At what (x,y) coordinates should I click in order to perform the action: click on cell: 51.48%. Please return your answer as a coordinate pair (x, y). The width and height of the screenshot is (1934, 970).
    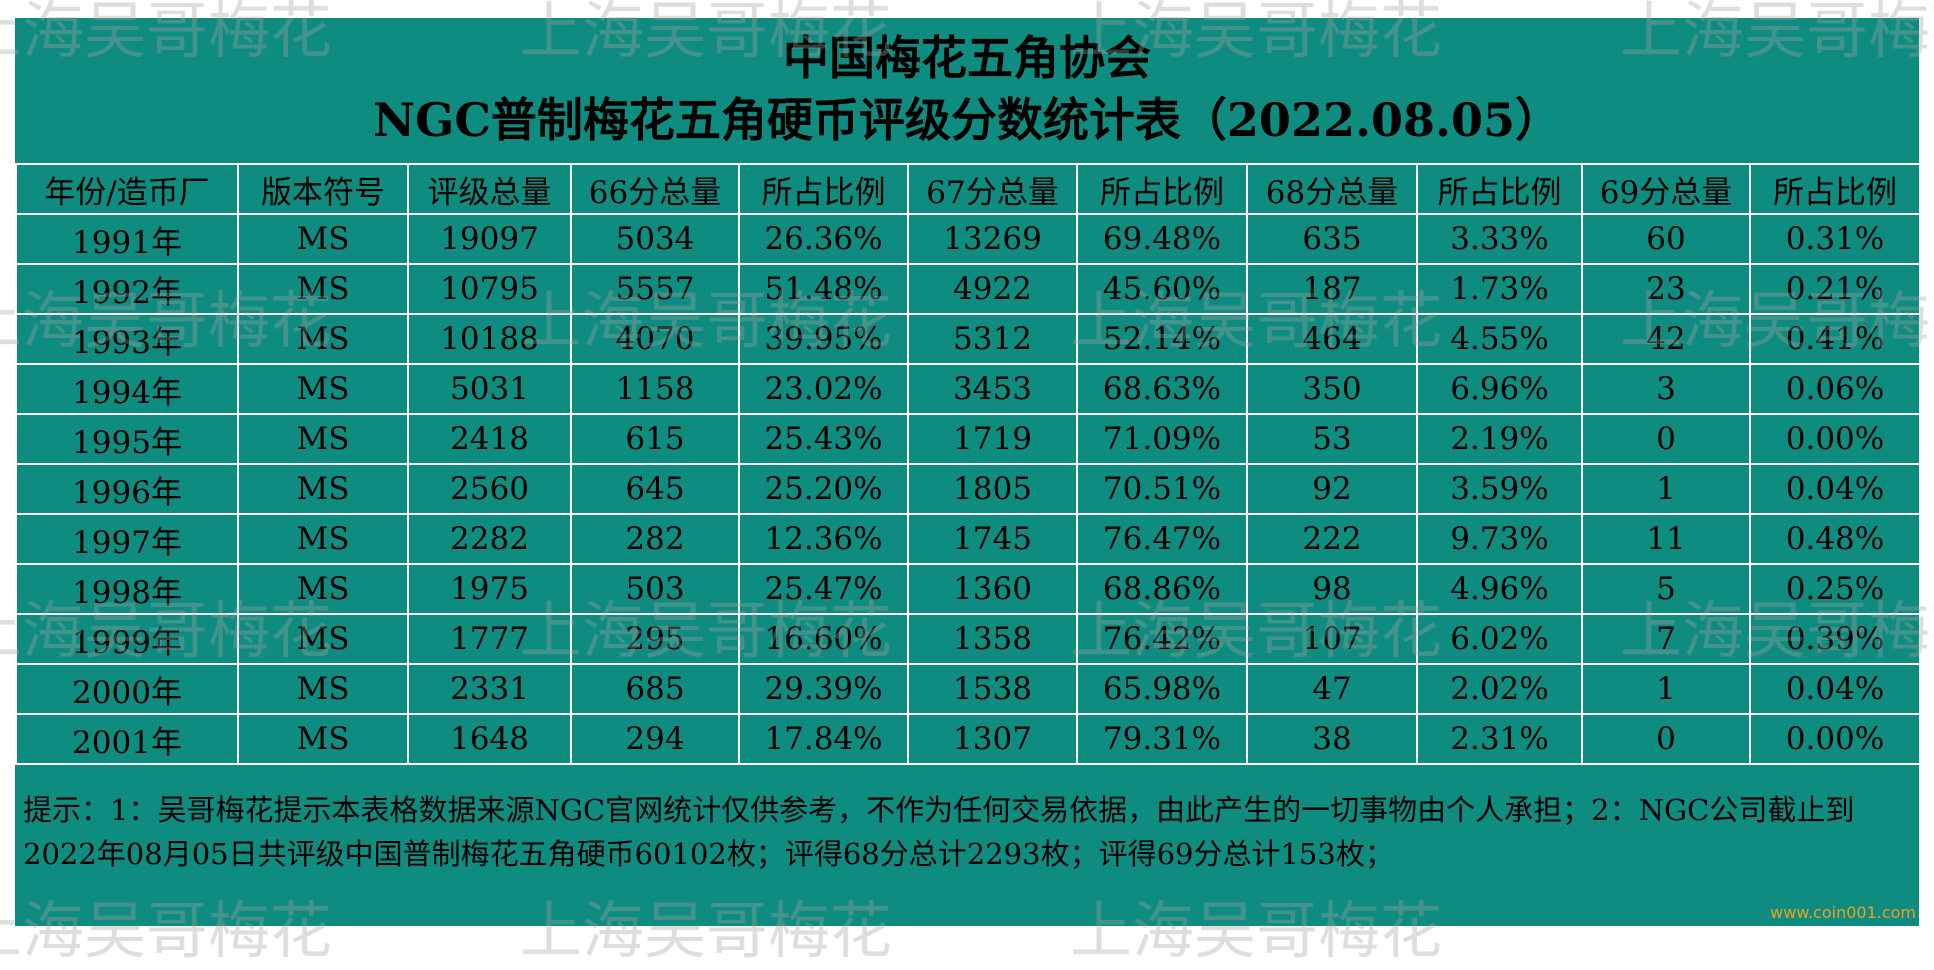
    Looking at the image, I should click on (823, 289).